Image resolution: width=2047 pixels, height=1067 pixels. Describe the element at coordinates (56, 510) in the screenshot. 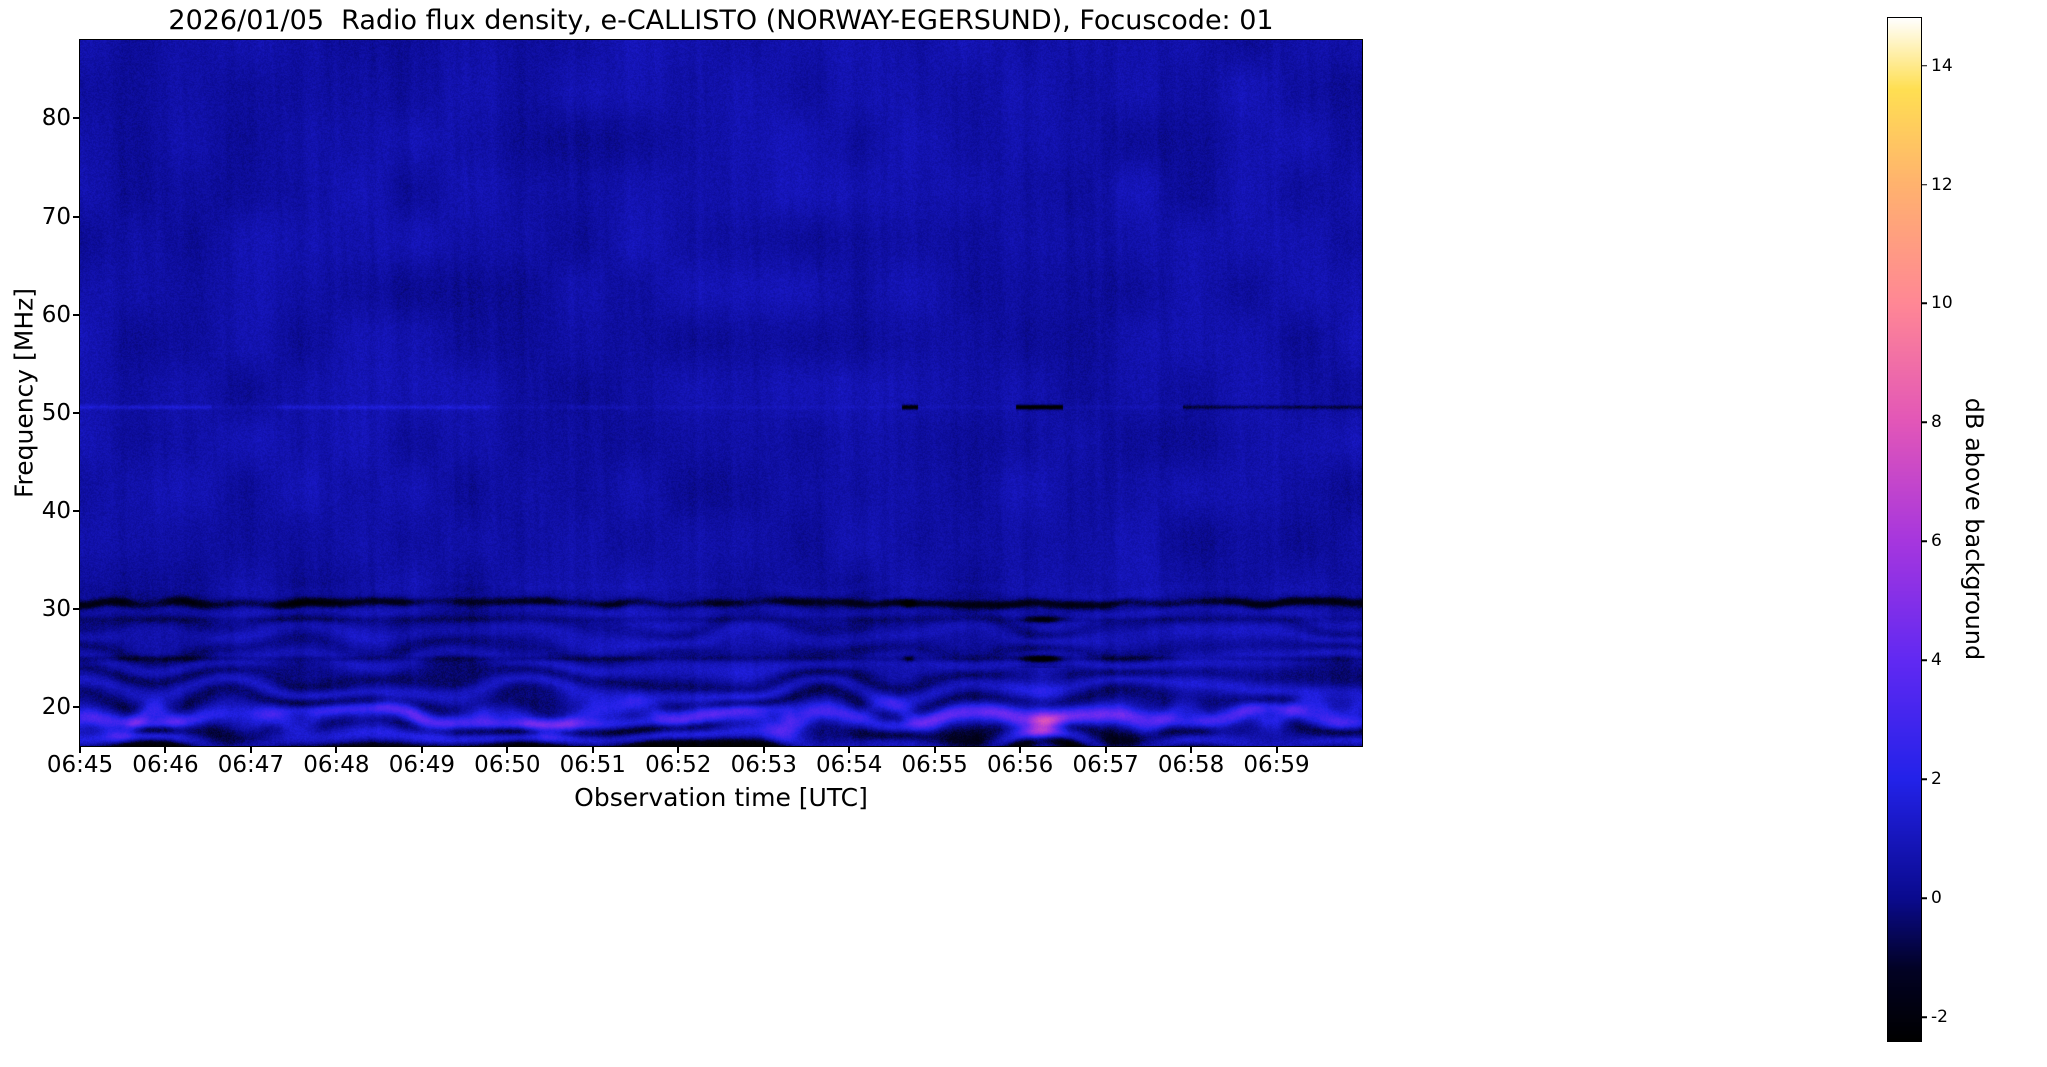

I see `y-tick-label: 40` at that location.